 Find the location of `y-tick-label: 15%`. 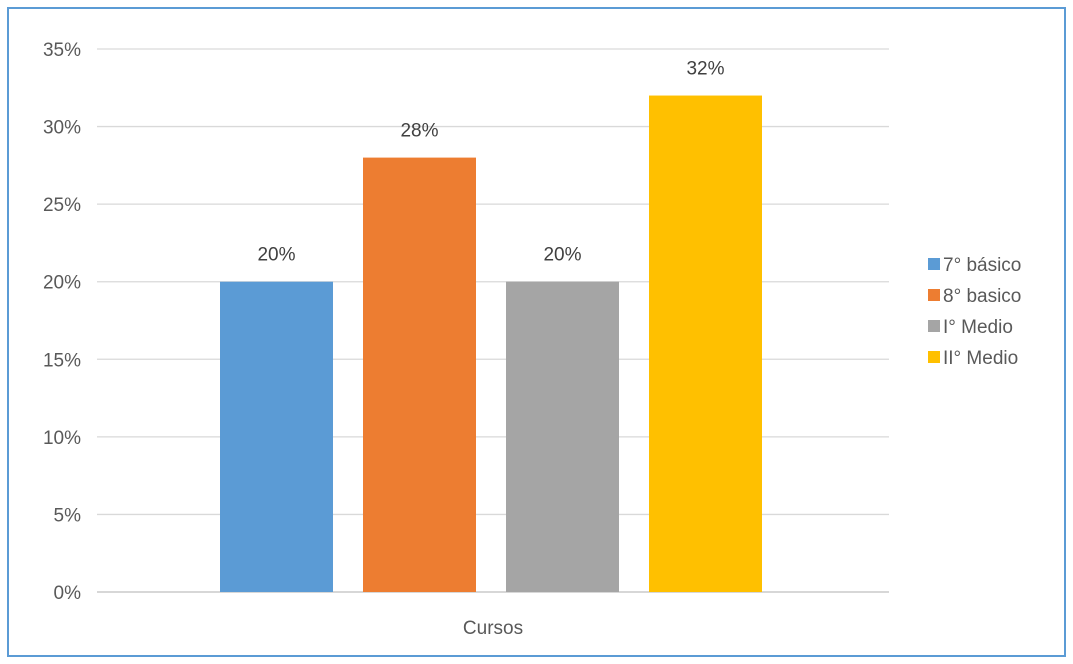

y-tick-label: 15% is located at coordinates (62, 360).